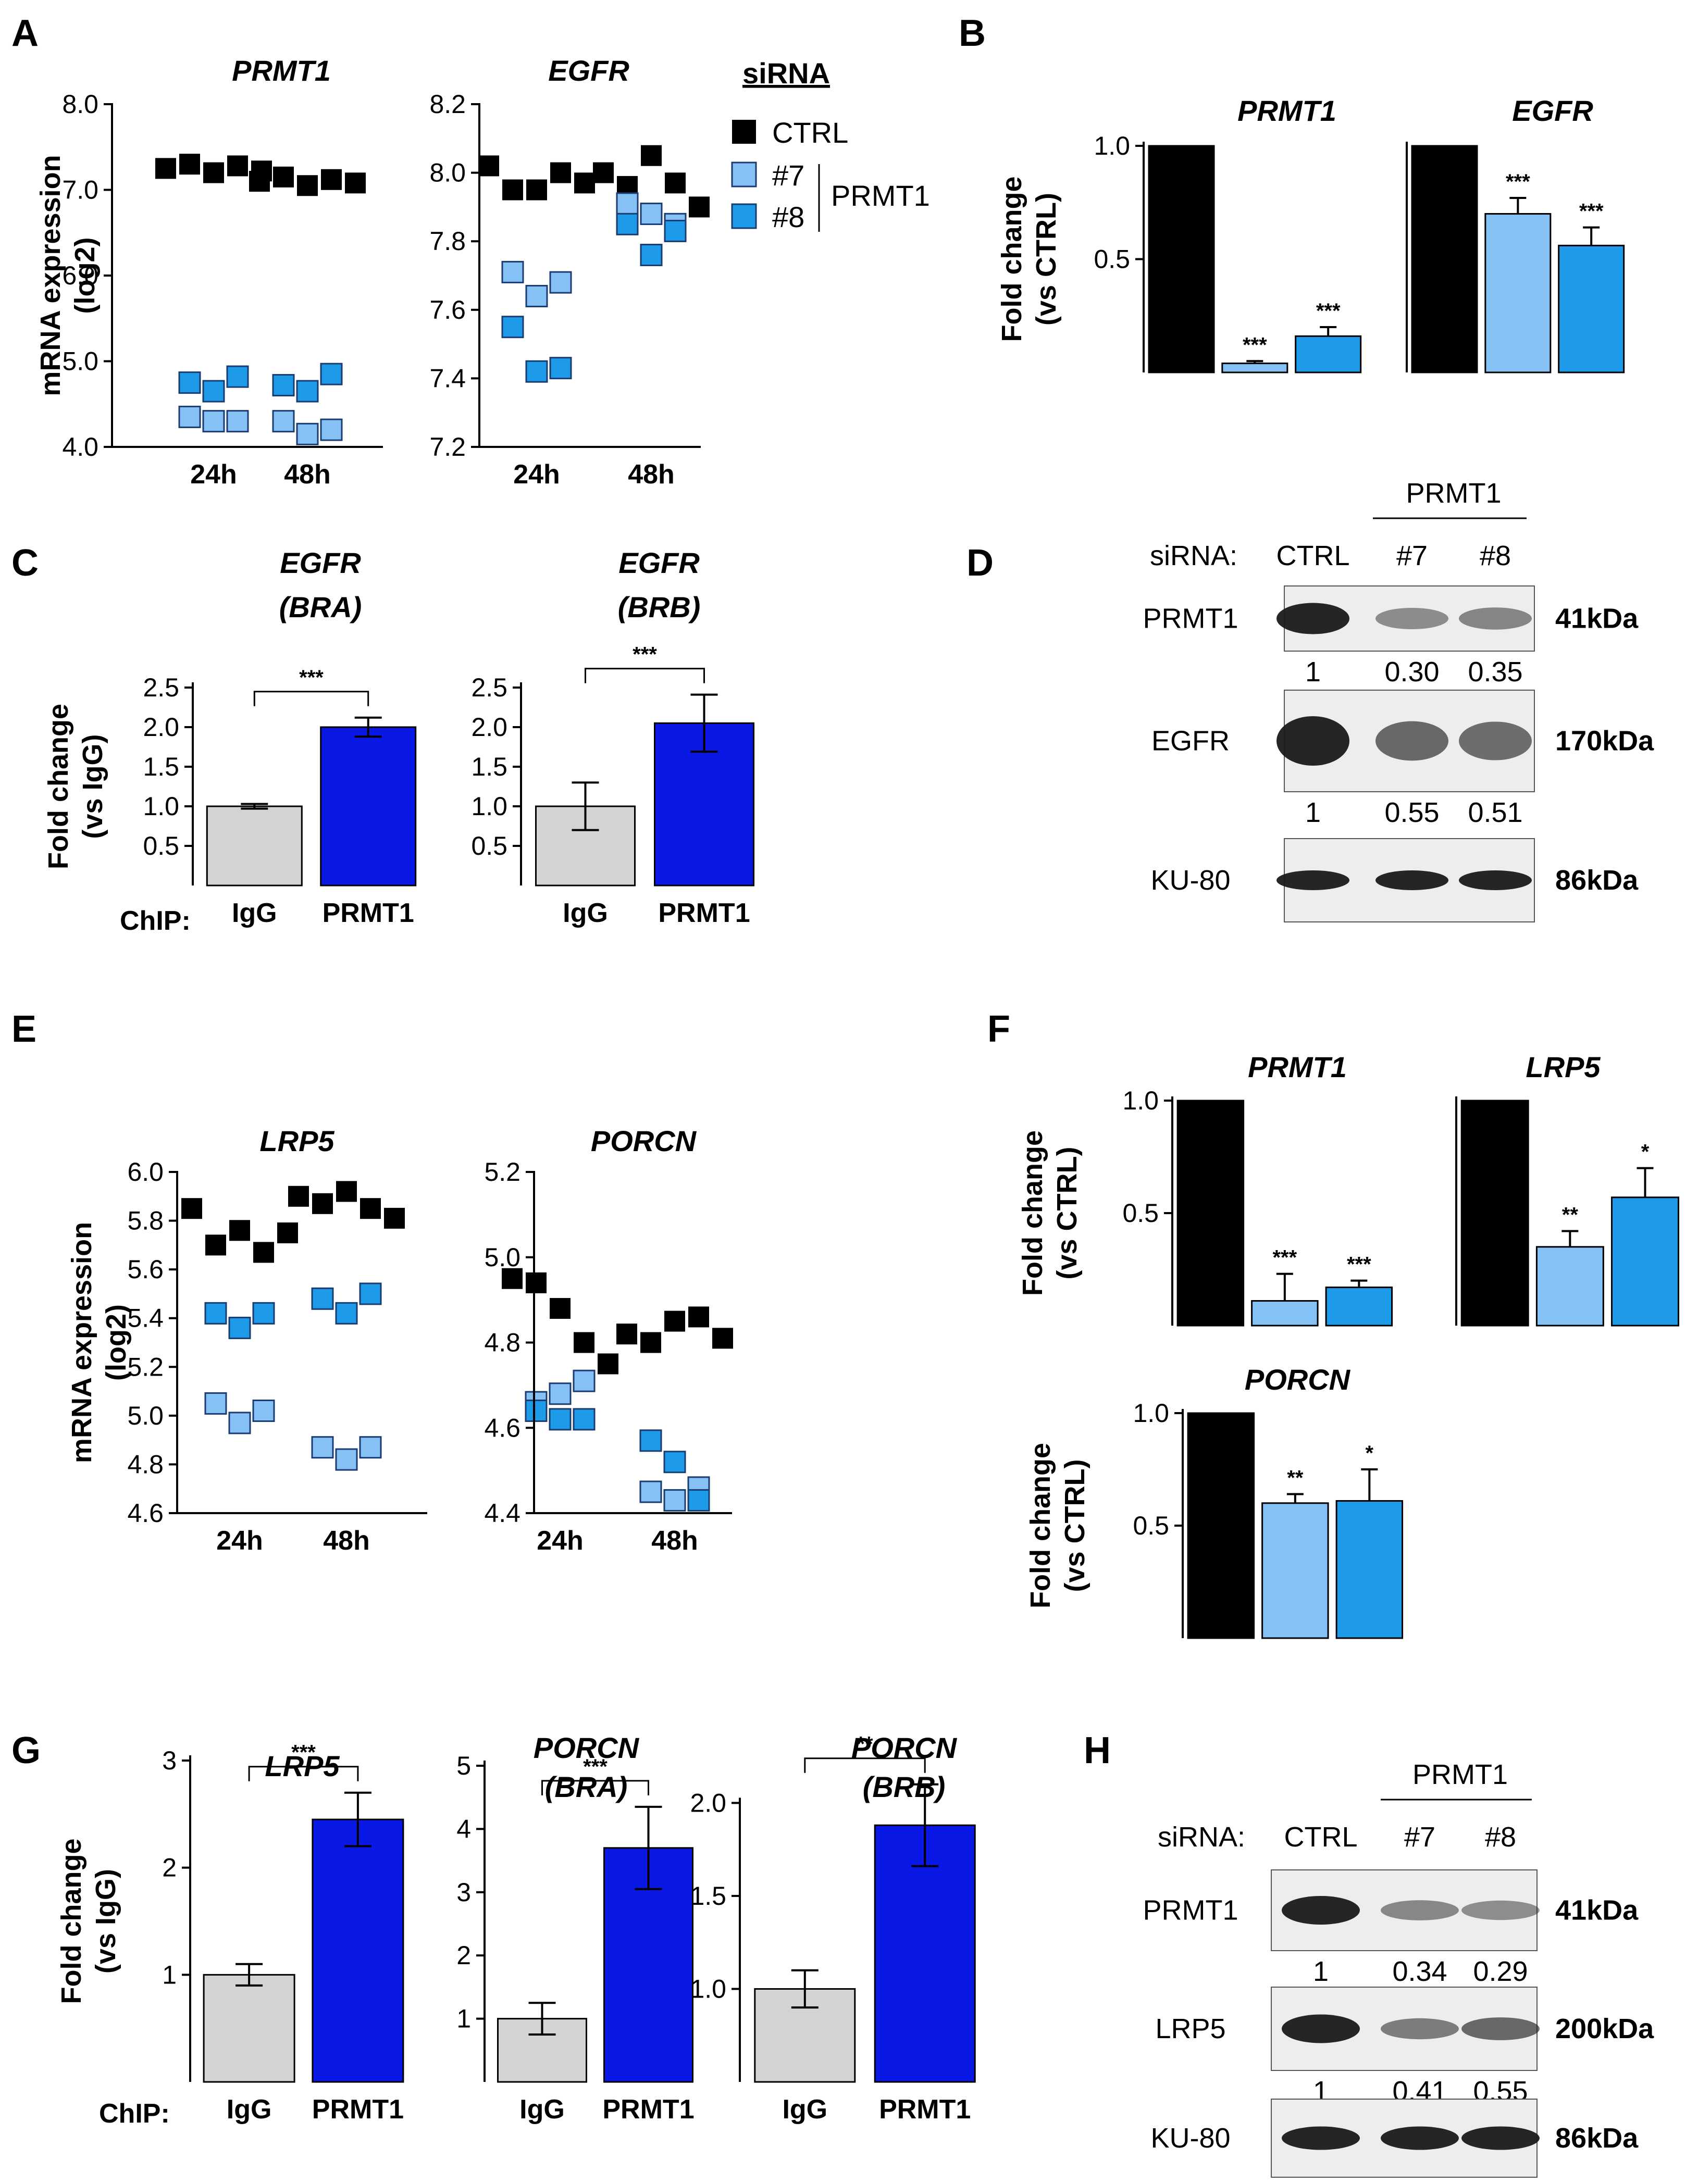 The width and height of the screenshot is (1698, 2184). What do you see at coordinates (145, 1172) in the screenshot?
I see `chart-e1-y-tick-label: 6.0` at bounding box center [145, 1172].